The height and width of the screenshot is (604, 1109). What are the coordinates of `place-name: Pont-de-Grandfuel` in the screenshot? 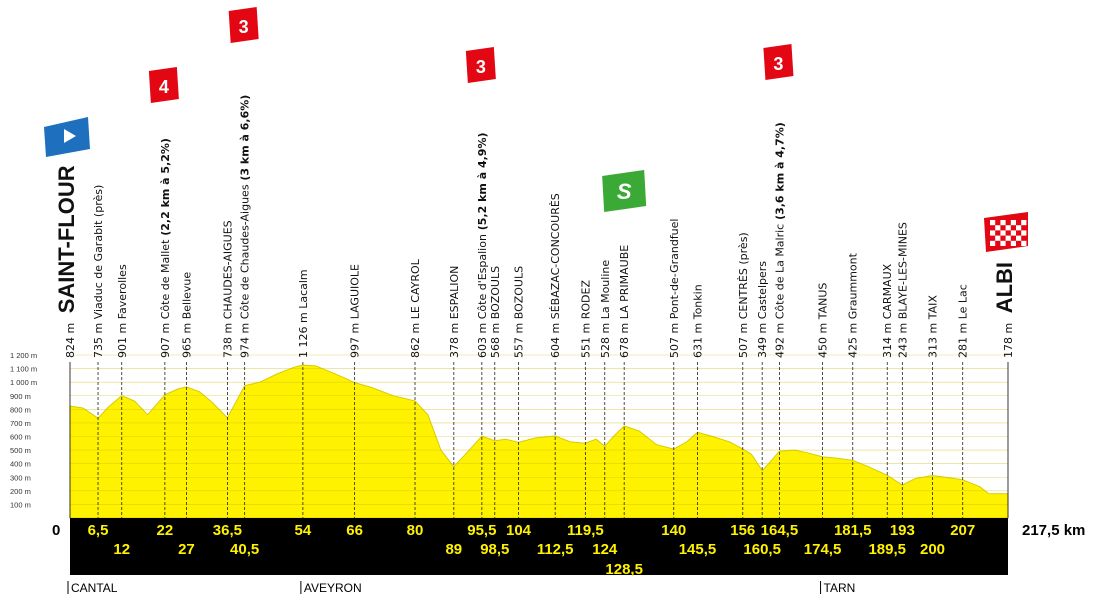 It's located at (674, 269).